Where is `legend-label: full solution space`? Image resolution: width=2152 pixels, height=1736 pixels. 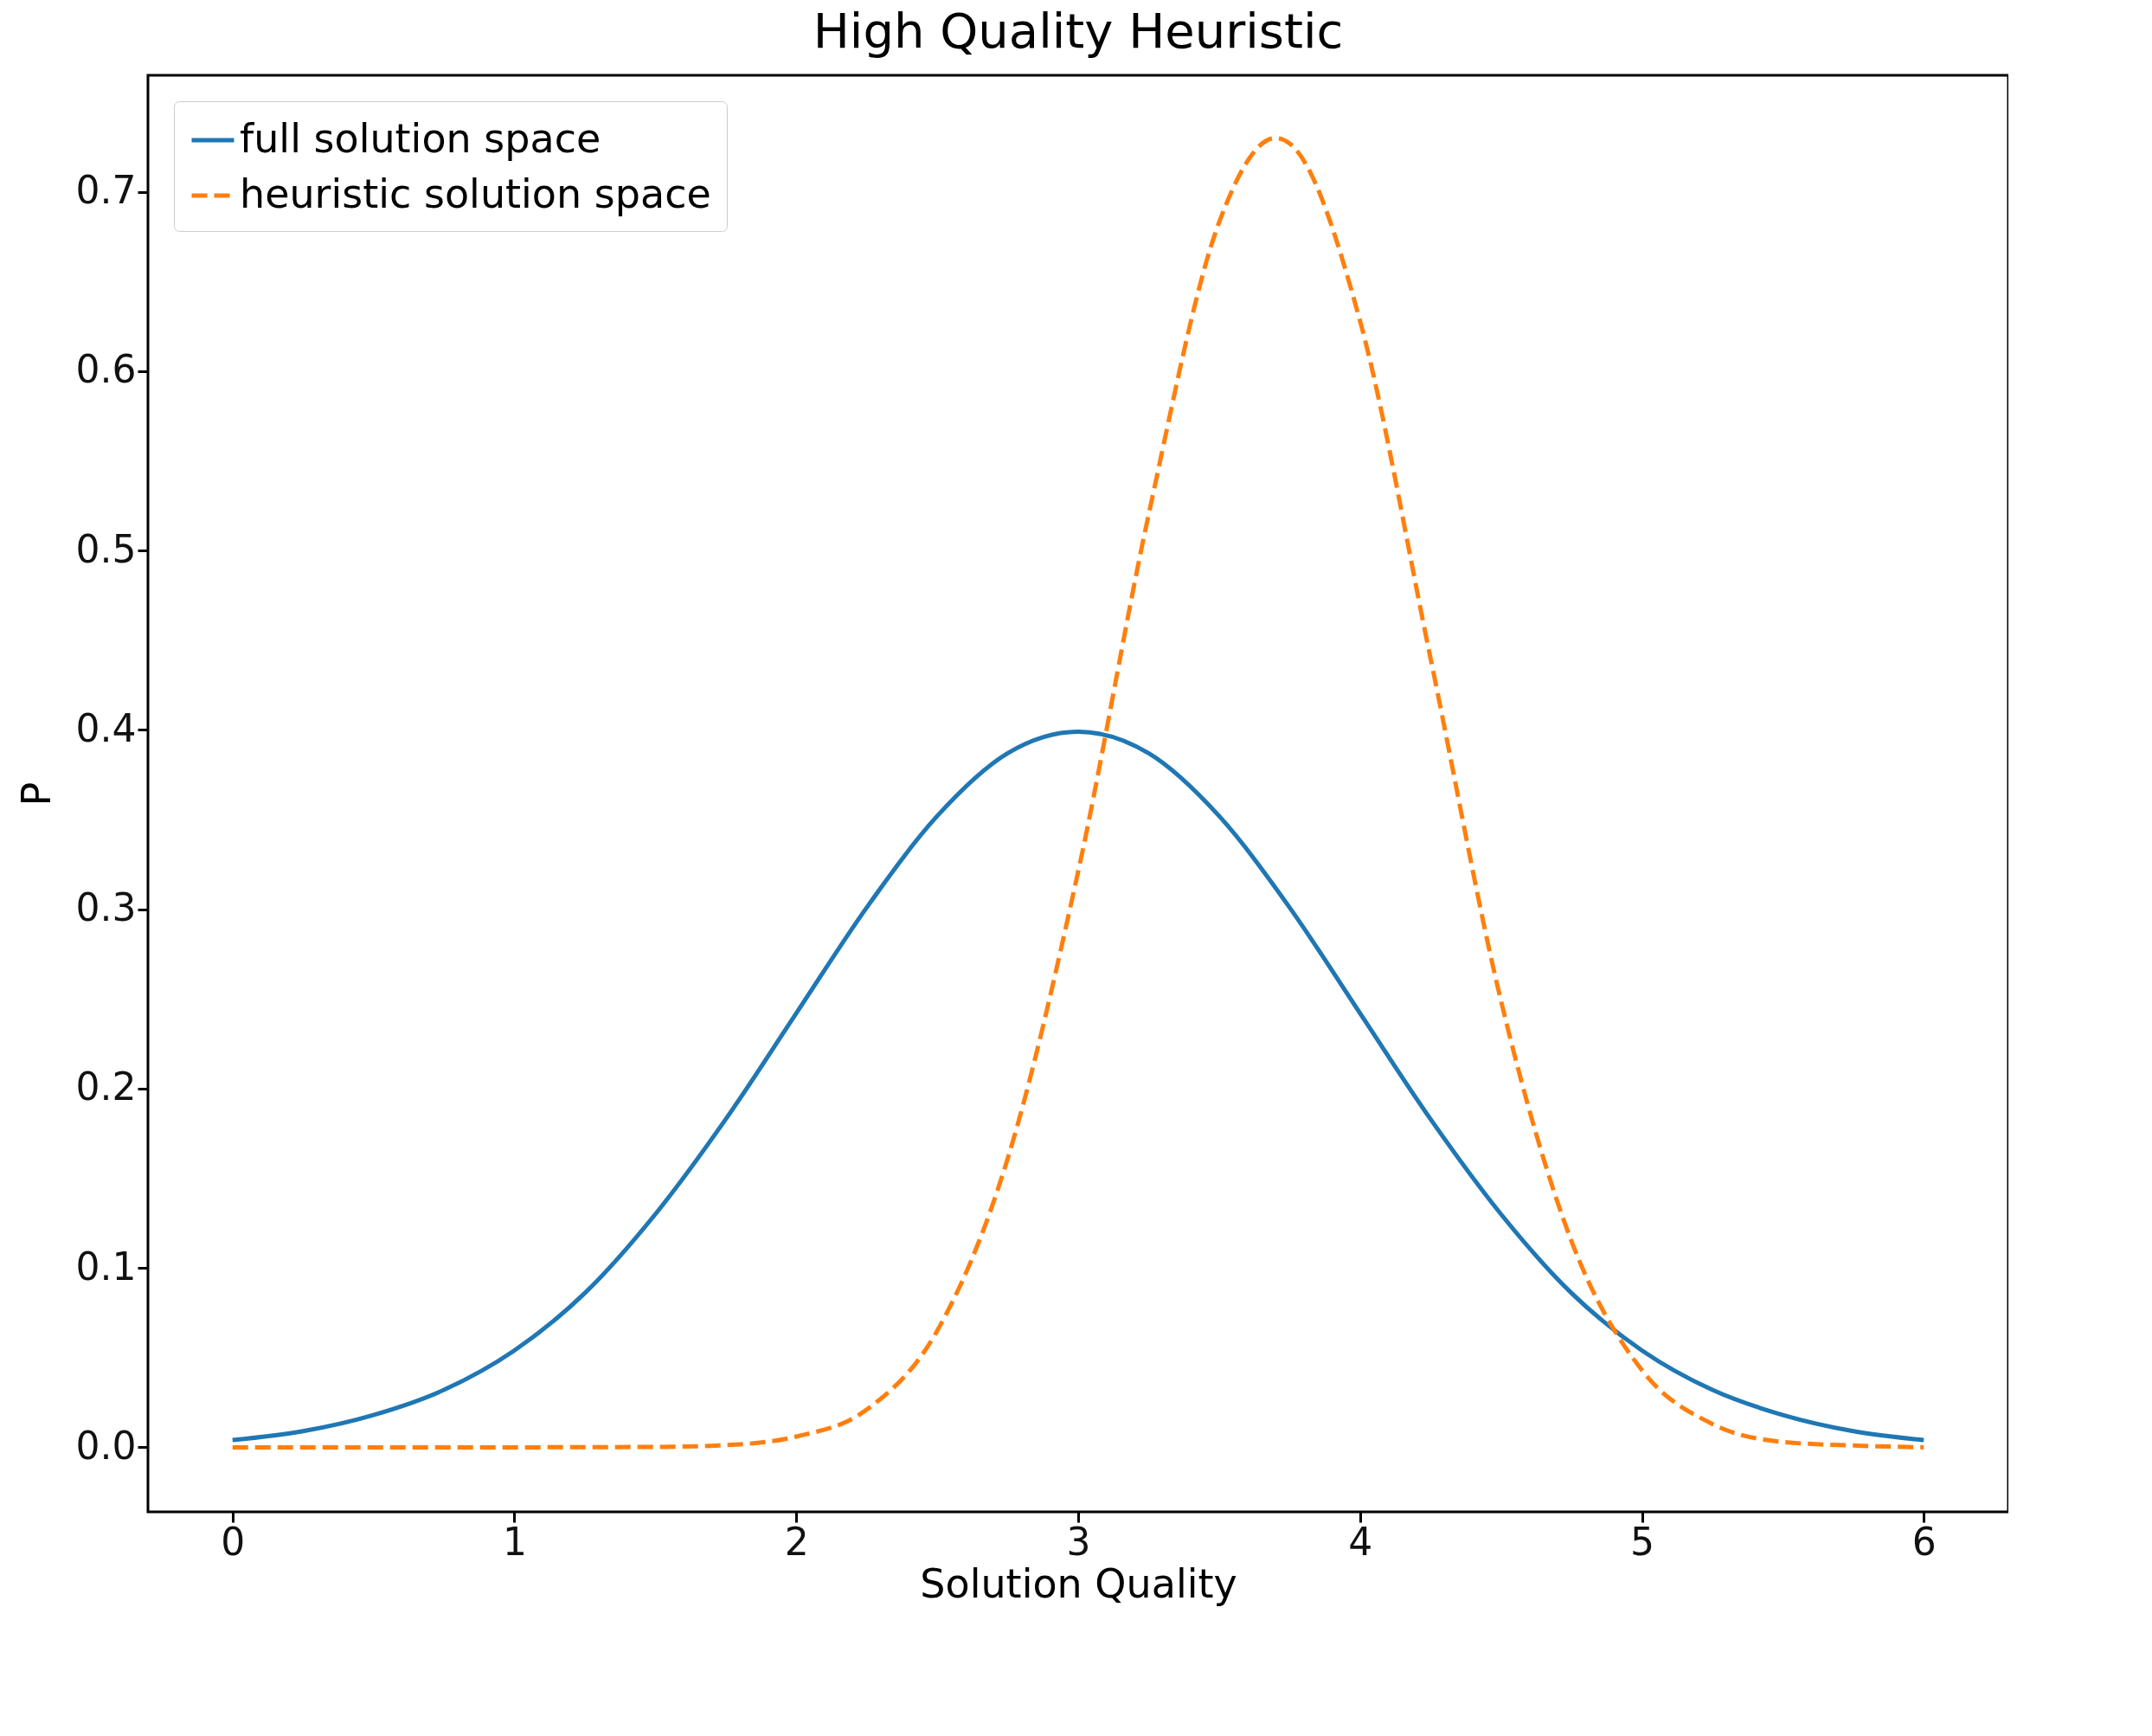 legend-label: full solution space is located at coordinates (421, 138).